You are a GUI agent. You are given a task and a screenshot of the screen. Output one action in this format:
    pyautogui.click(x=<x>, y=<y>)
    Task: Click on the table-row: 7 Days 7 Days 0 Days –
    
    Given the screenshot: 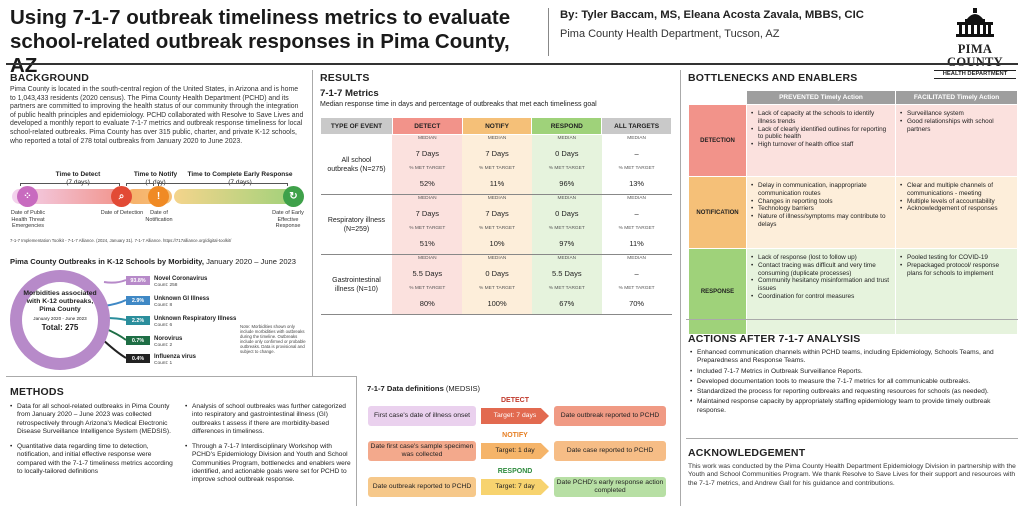 What is the action you would take?
    pyautogui.click(x=496, y=153)
    